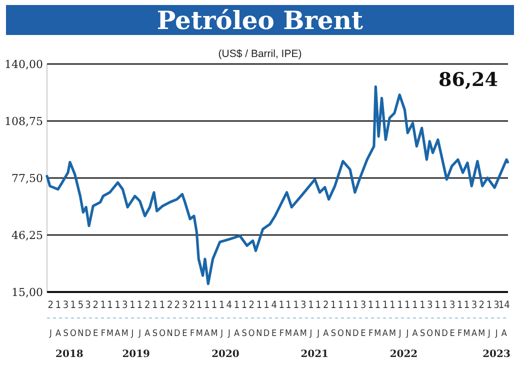  I want to click on chart-subtitle: (US$ / Barril, IPE), so click(260, 54).